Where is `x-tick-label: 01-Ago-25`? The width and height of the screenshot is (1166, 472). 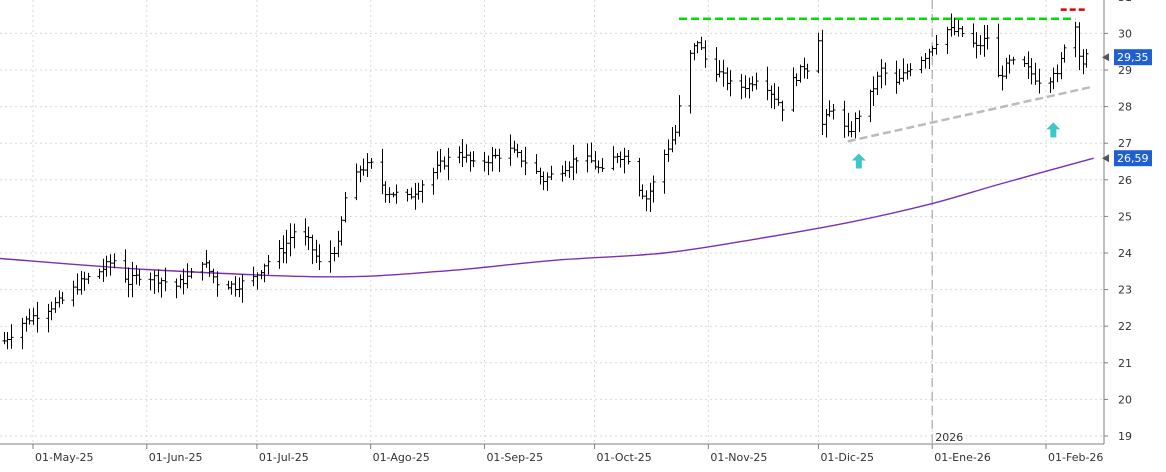
x-tick-label: 01-Ago-25 is located at coordinates (401, 457).